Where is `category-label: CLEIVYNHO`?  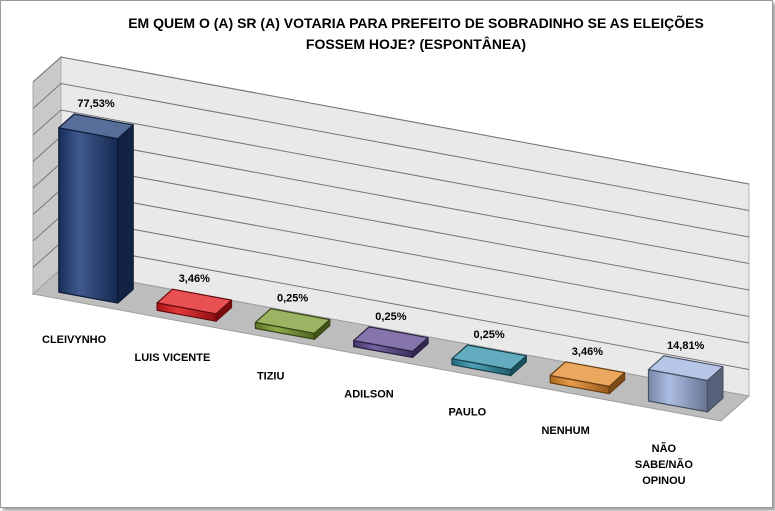
category-label: CLEIVYNHO is located at coordinates (74, 340).